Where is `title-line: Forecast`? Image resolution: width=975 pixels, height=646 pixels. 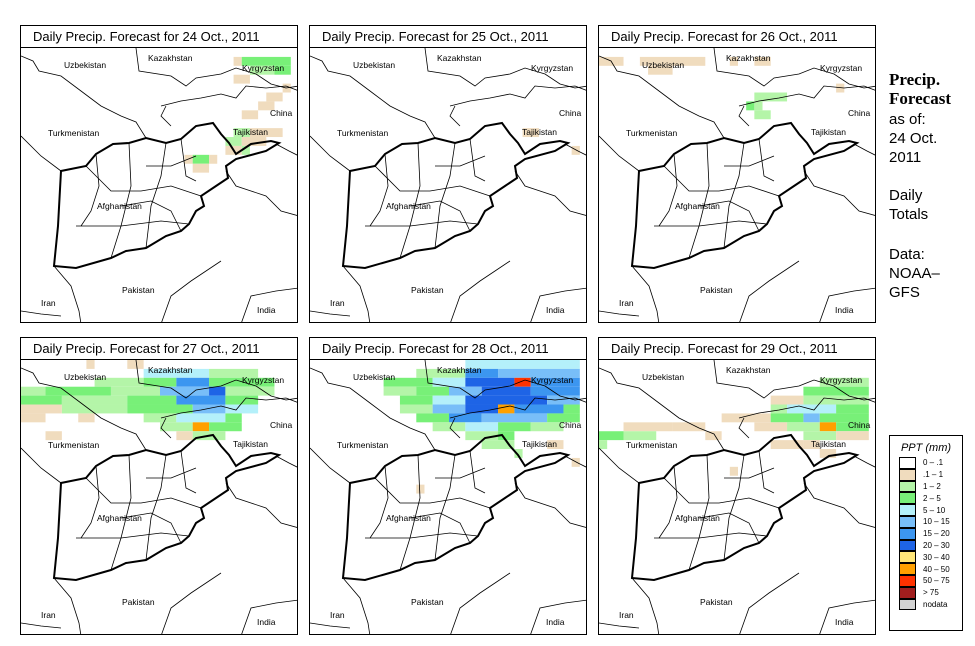
title-line: Forecast is located at coordinates (920, 98).